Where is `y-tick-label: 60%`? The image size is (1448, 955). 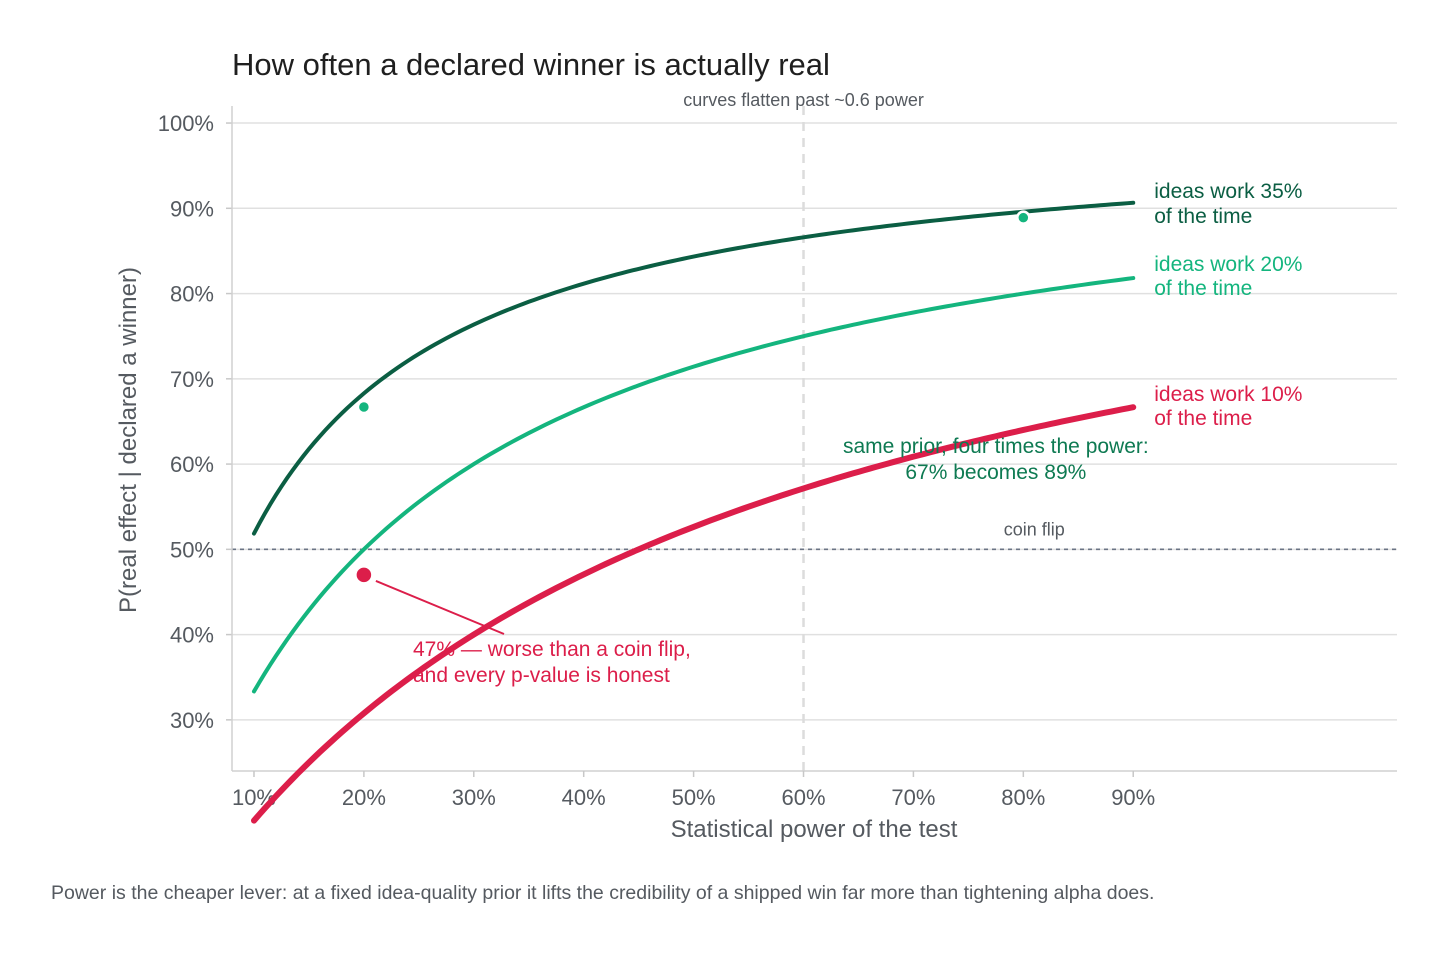 y-tick-label: 60% is located at coordinates (192, 464).